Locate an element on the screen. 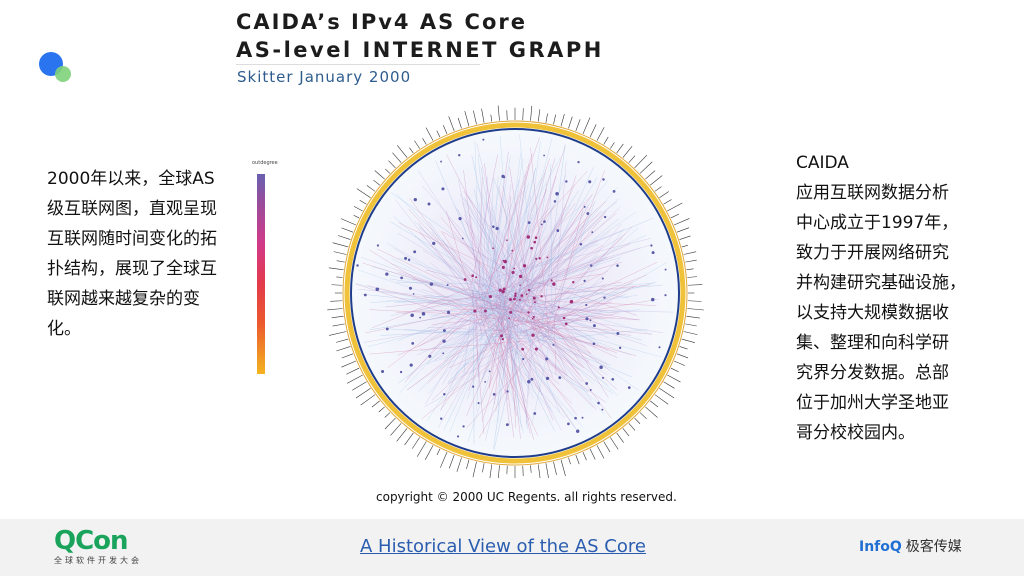  title-divider is located at coordinates (358, 64).